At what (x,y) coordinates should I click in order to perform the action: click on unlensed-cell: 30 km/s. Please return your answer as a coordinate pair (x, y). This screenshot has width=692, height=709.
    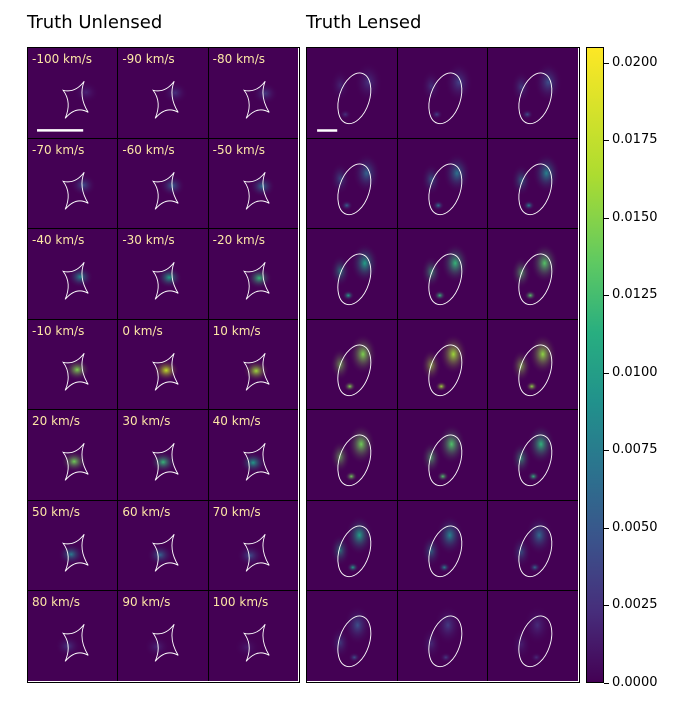
    Looking at the image, I should click on (163, 455).